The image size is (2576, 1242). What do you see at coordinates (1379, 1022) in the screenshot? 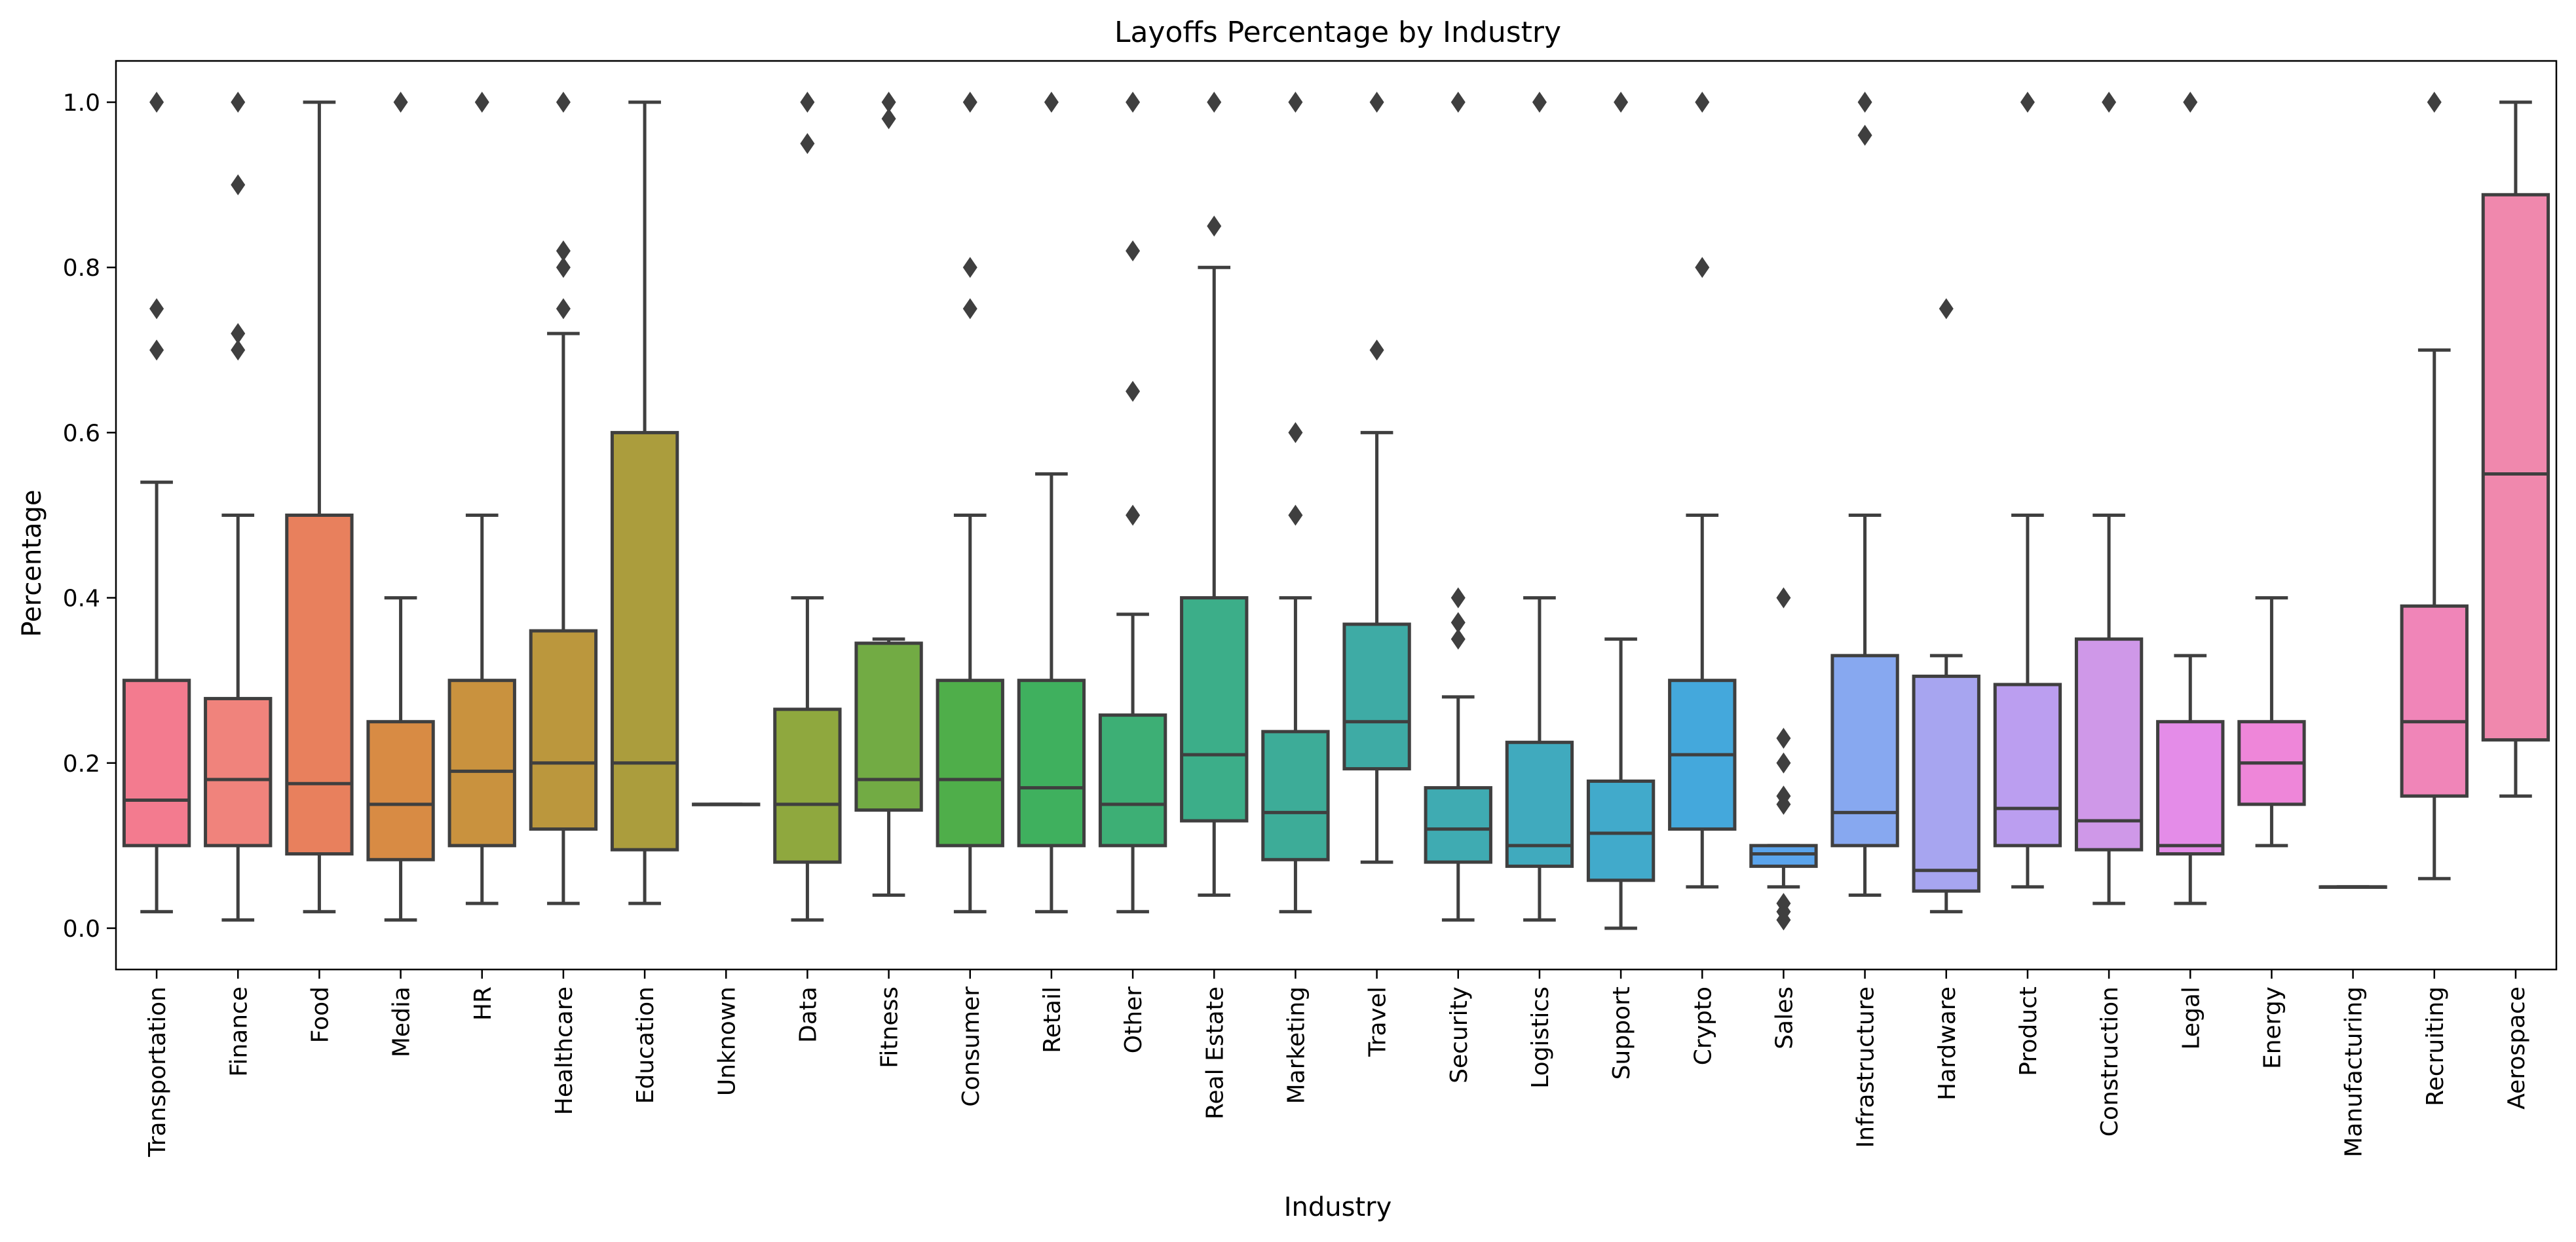
I see `x-tick-label: Travel` at bounding box center [1379, 1022].